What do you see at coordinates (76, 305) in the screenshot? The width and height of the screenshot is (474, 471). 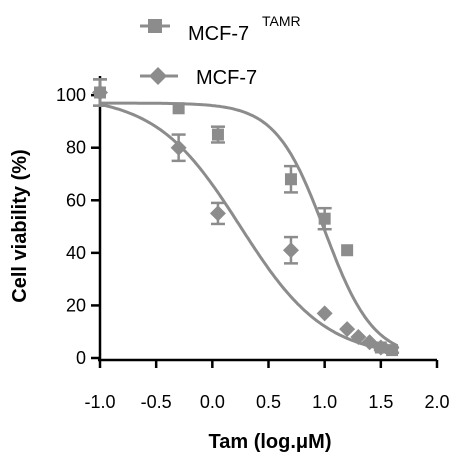 I see `y-tick-label: 20` at bounding box center [76, 305].